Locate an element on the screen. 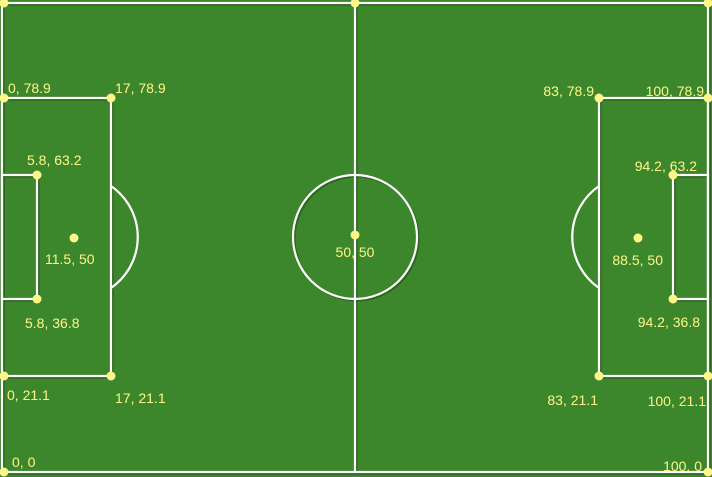 The image size is (712, 477). label-94-2-36-8: 94.2, 36.8 is located at coordinates (669, 322).